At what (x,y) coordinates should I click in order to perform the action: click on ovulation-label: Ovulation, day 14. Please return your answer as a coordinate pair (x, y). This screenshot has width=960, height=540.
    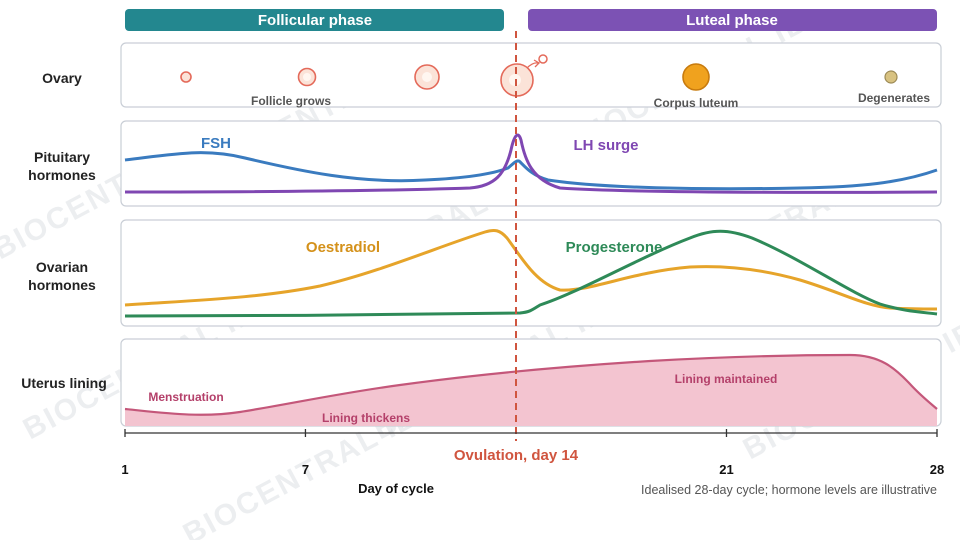
    Looking at the image, I should click on (516, 455).